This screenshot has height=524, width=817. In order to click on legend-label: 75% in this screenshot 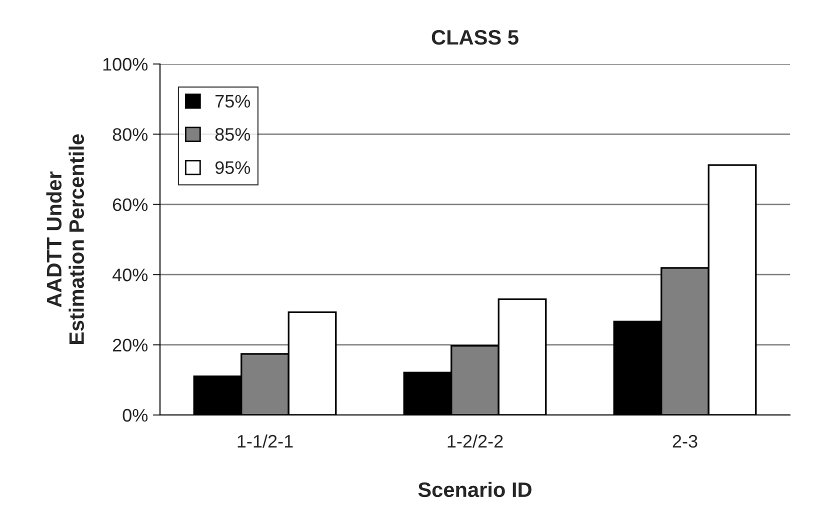, I will do `click(233, 101)`.